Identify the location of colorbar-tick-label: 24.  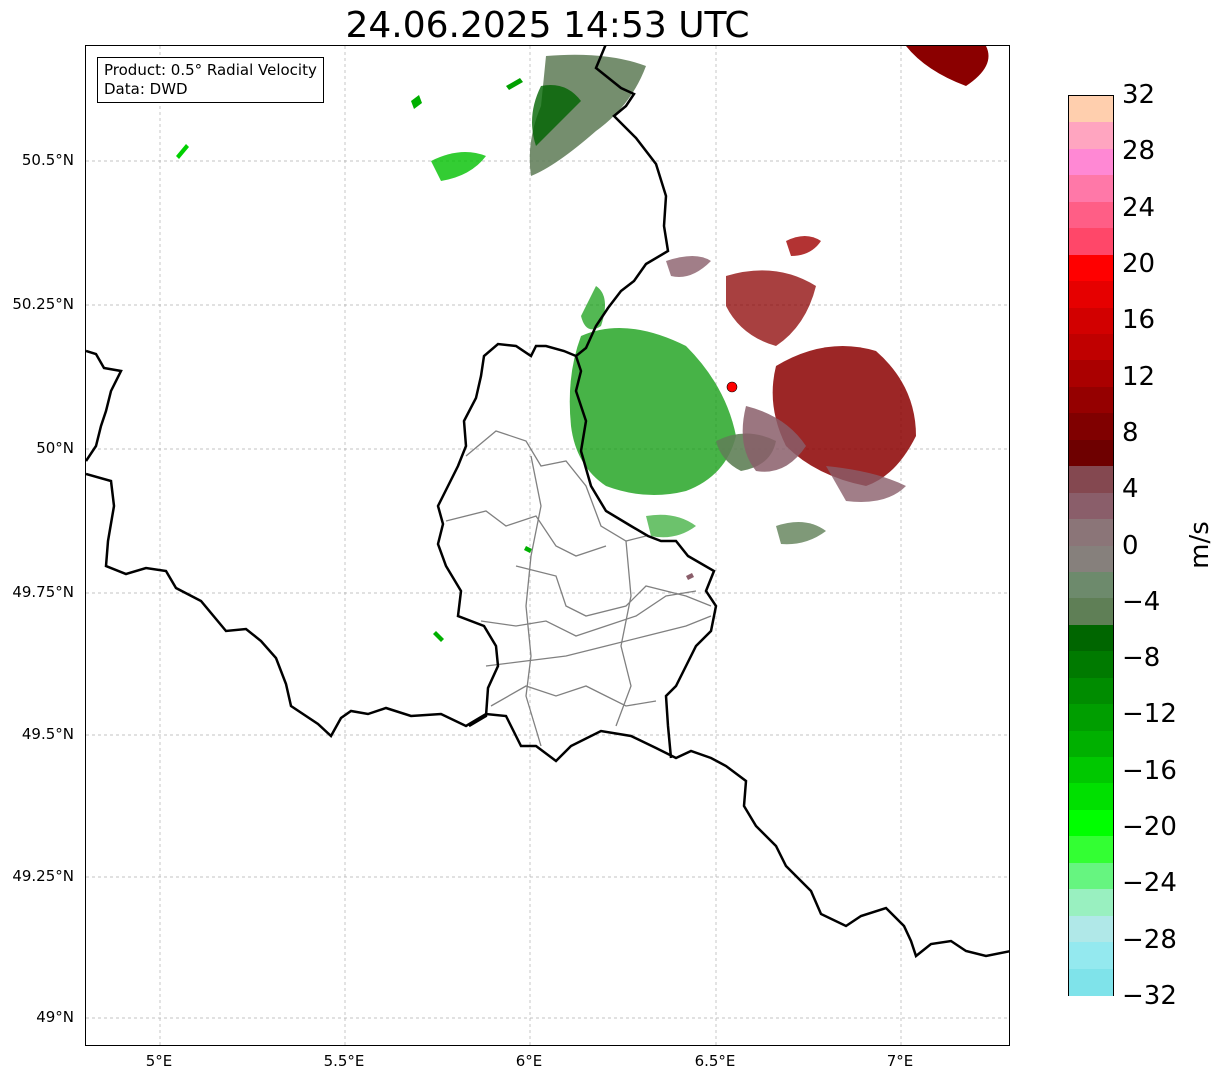
(1139, 207).